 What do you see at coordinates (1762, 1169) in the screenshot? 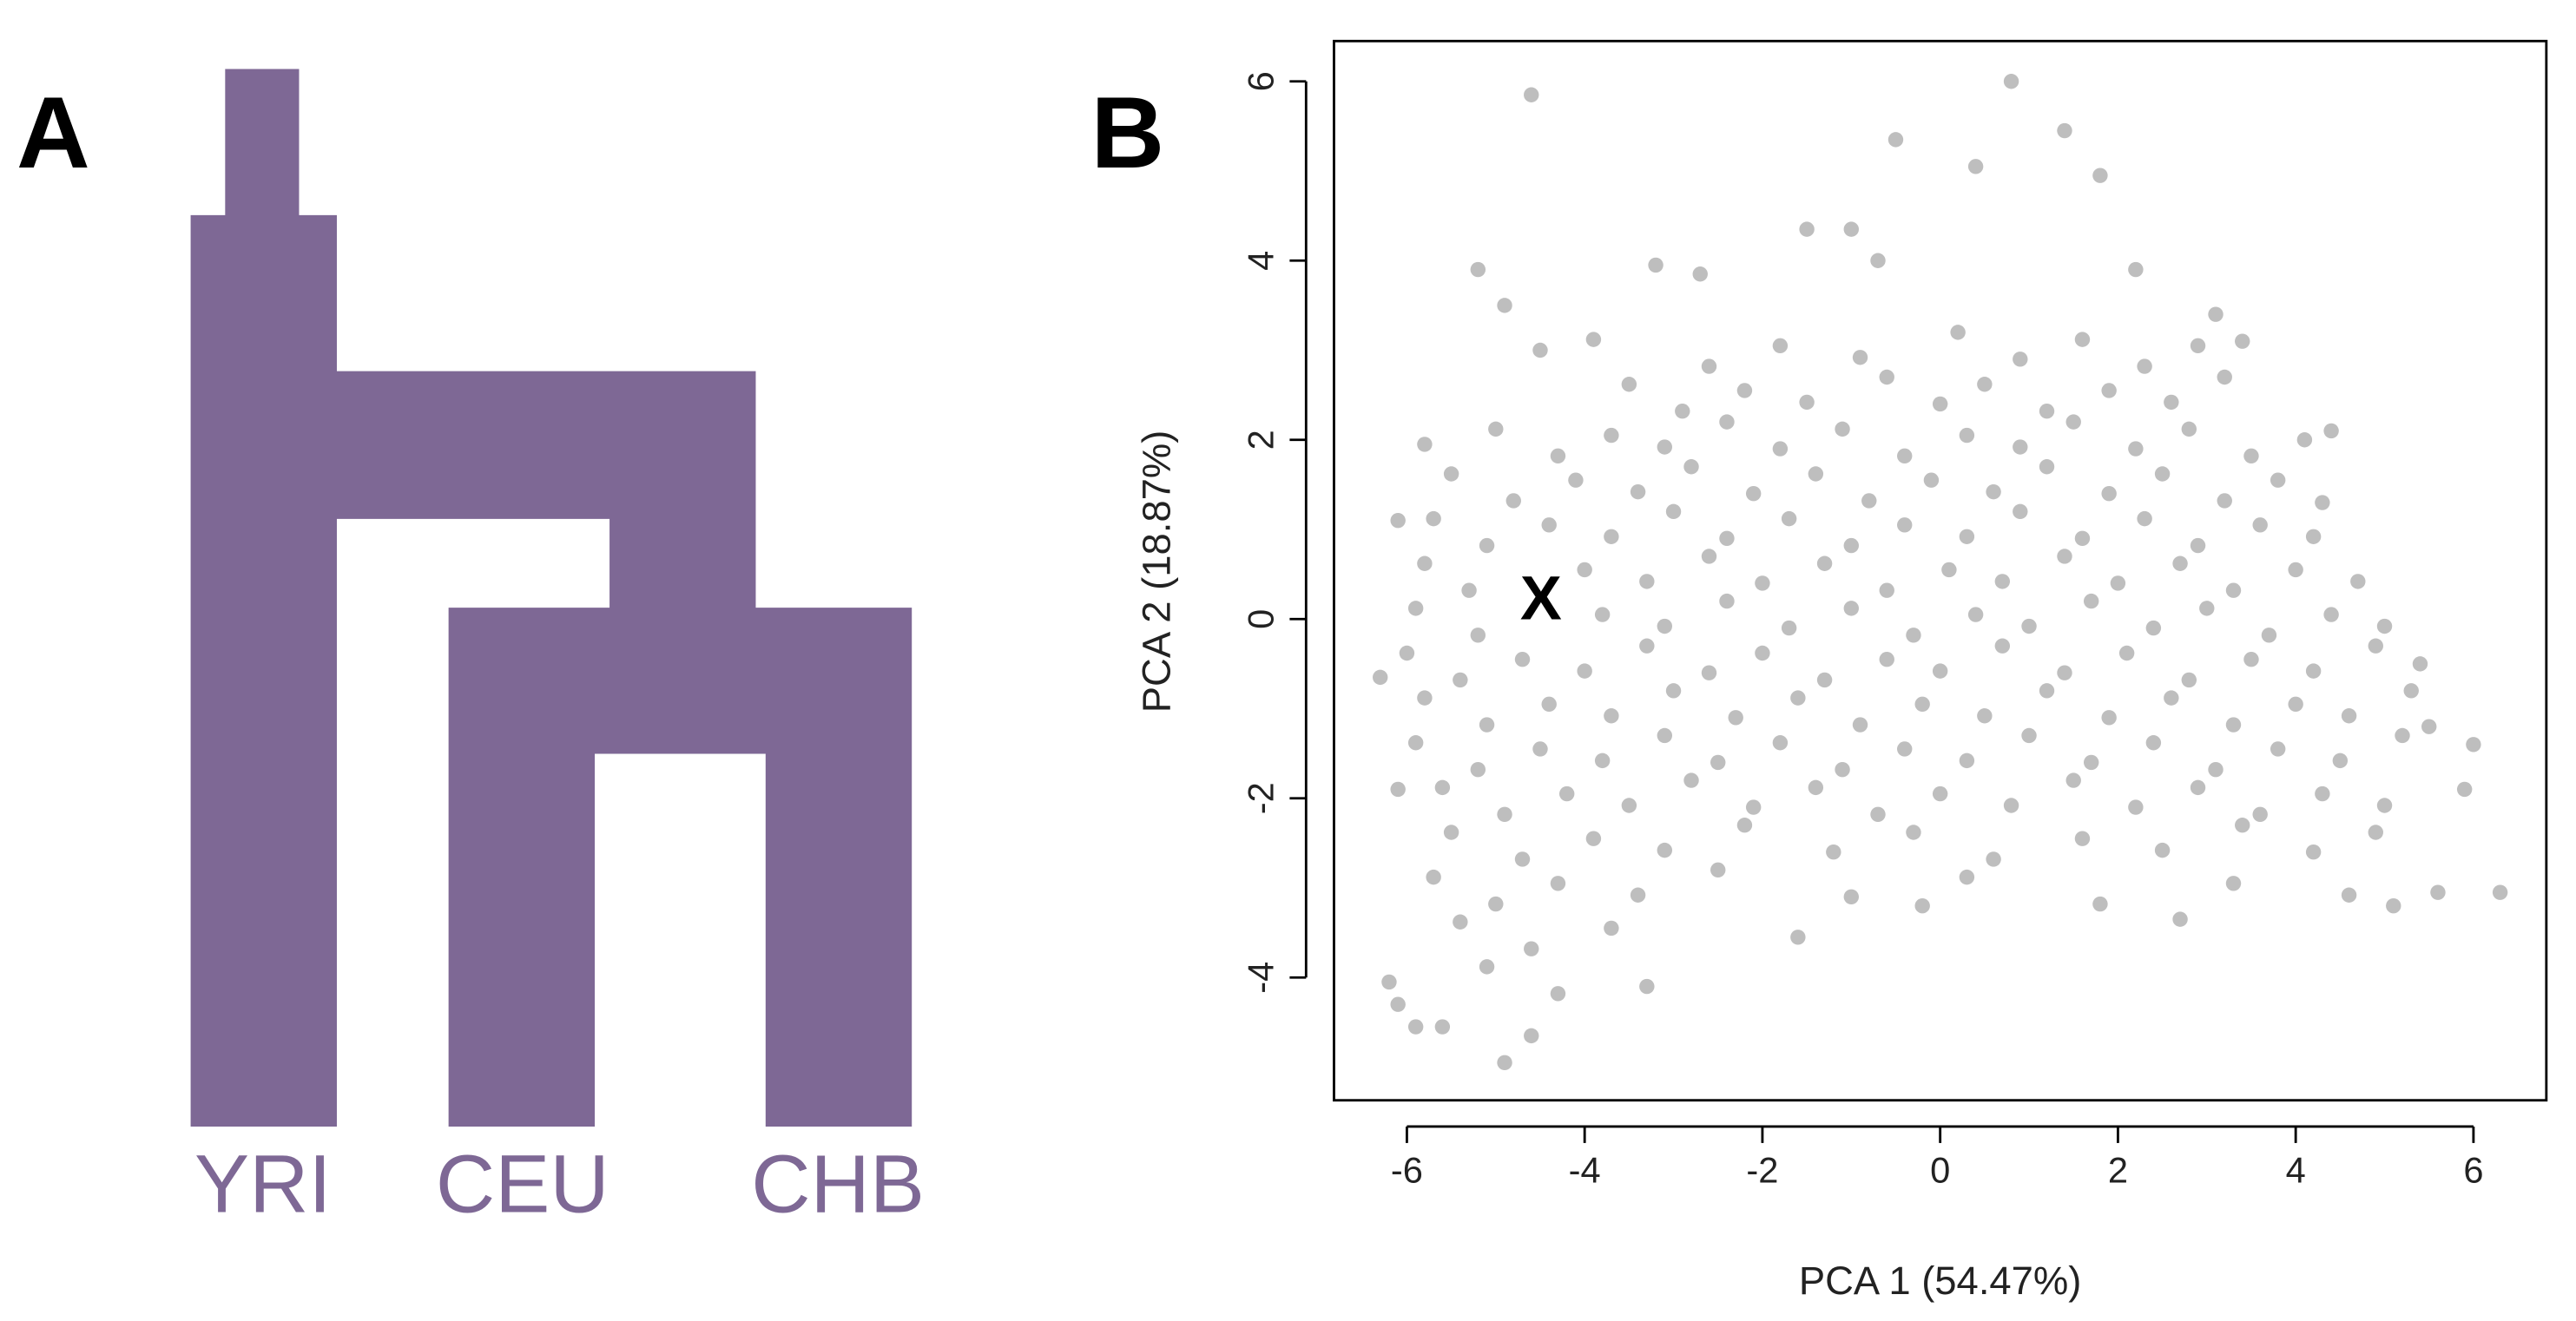
I see `x-tick-label: -2` at bounding box center [1762, 1169].